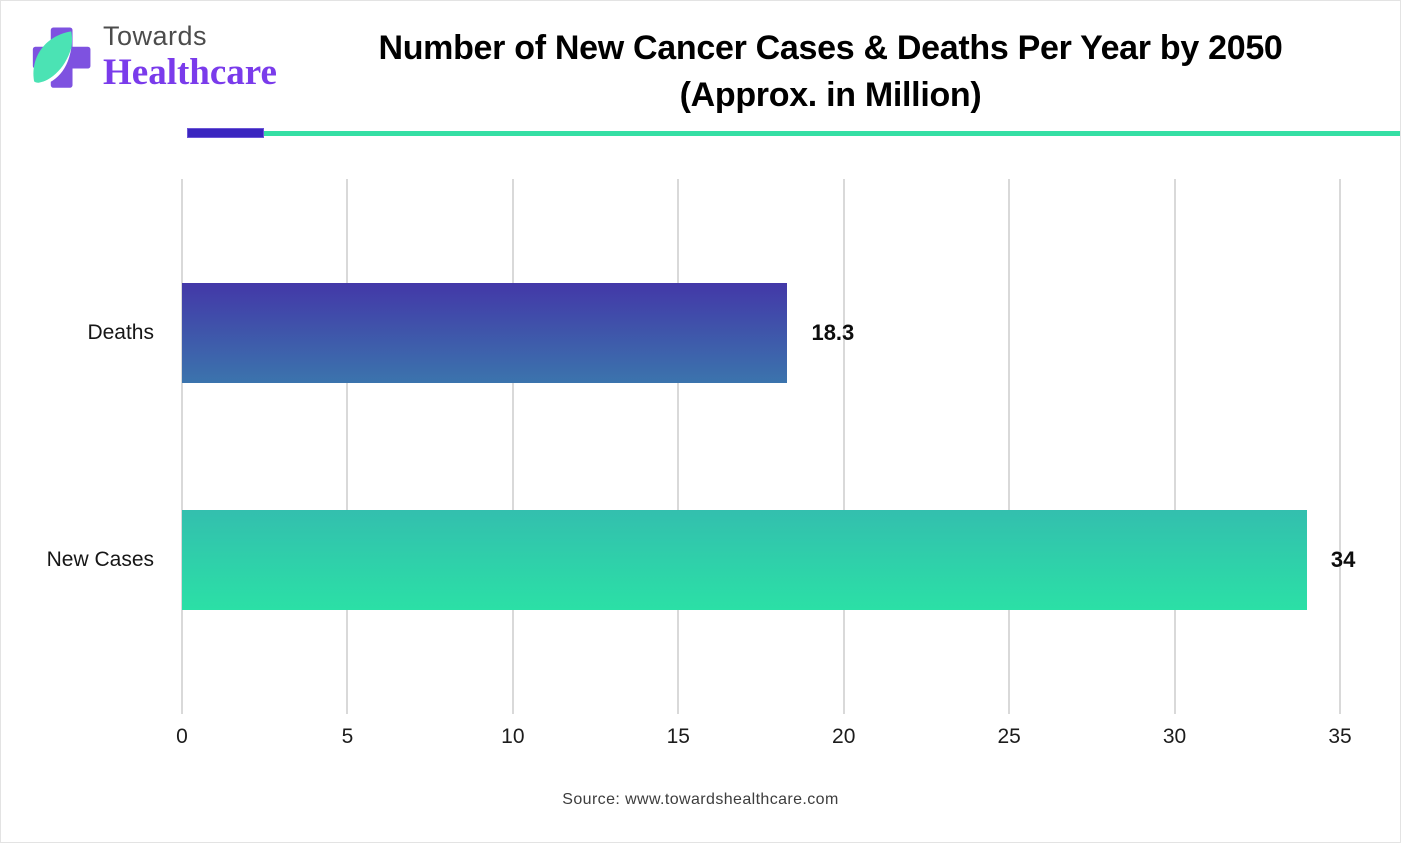 The width and height of the screenshot is (1401, 843). I want to click on x-tick-label: 15, so click(678, 736).